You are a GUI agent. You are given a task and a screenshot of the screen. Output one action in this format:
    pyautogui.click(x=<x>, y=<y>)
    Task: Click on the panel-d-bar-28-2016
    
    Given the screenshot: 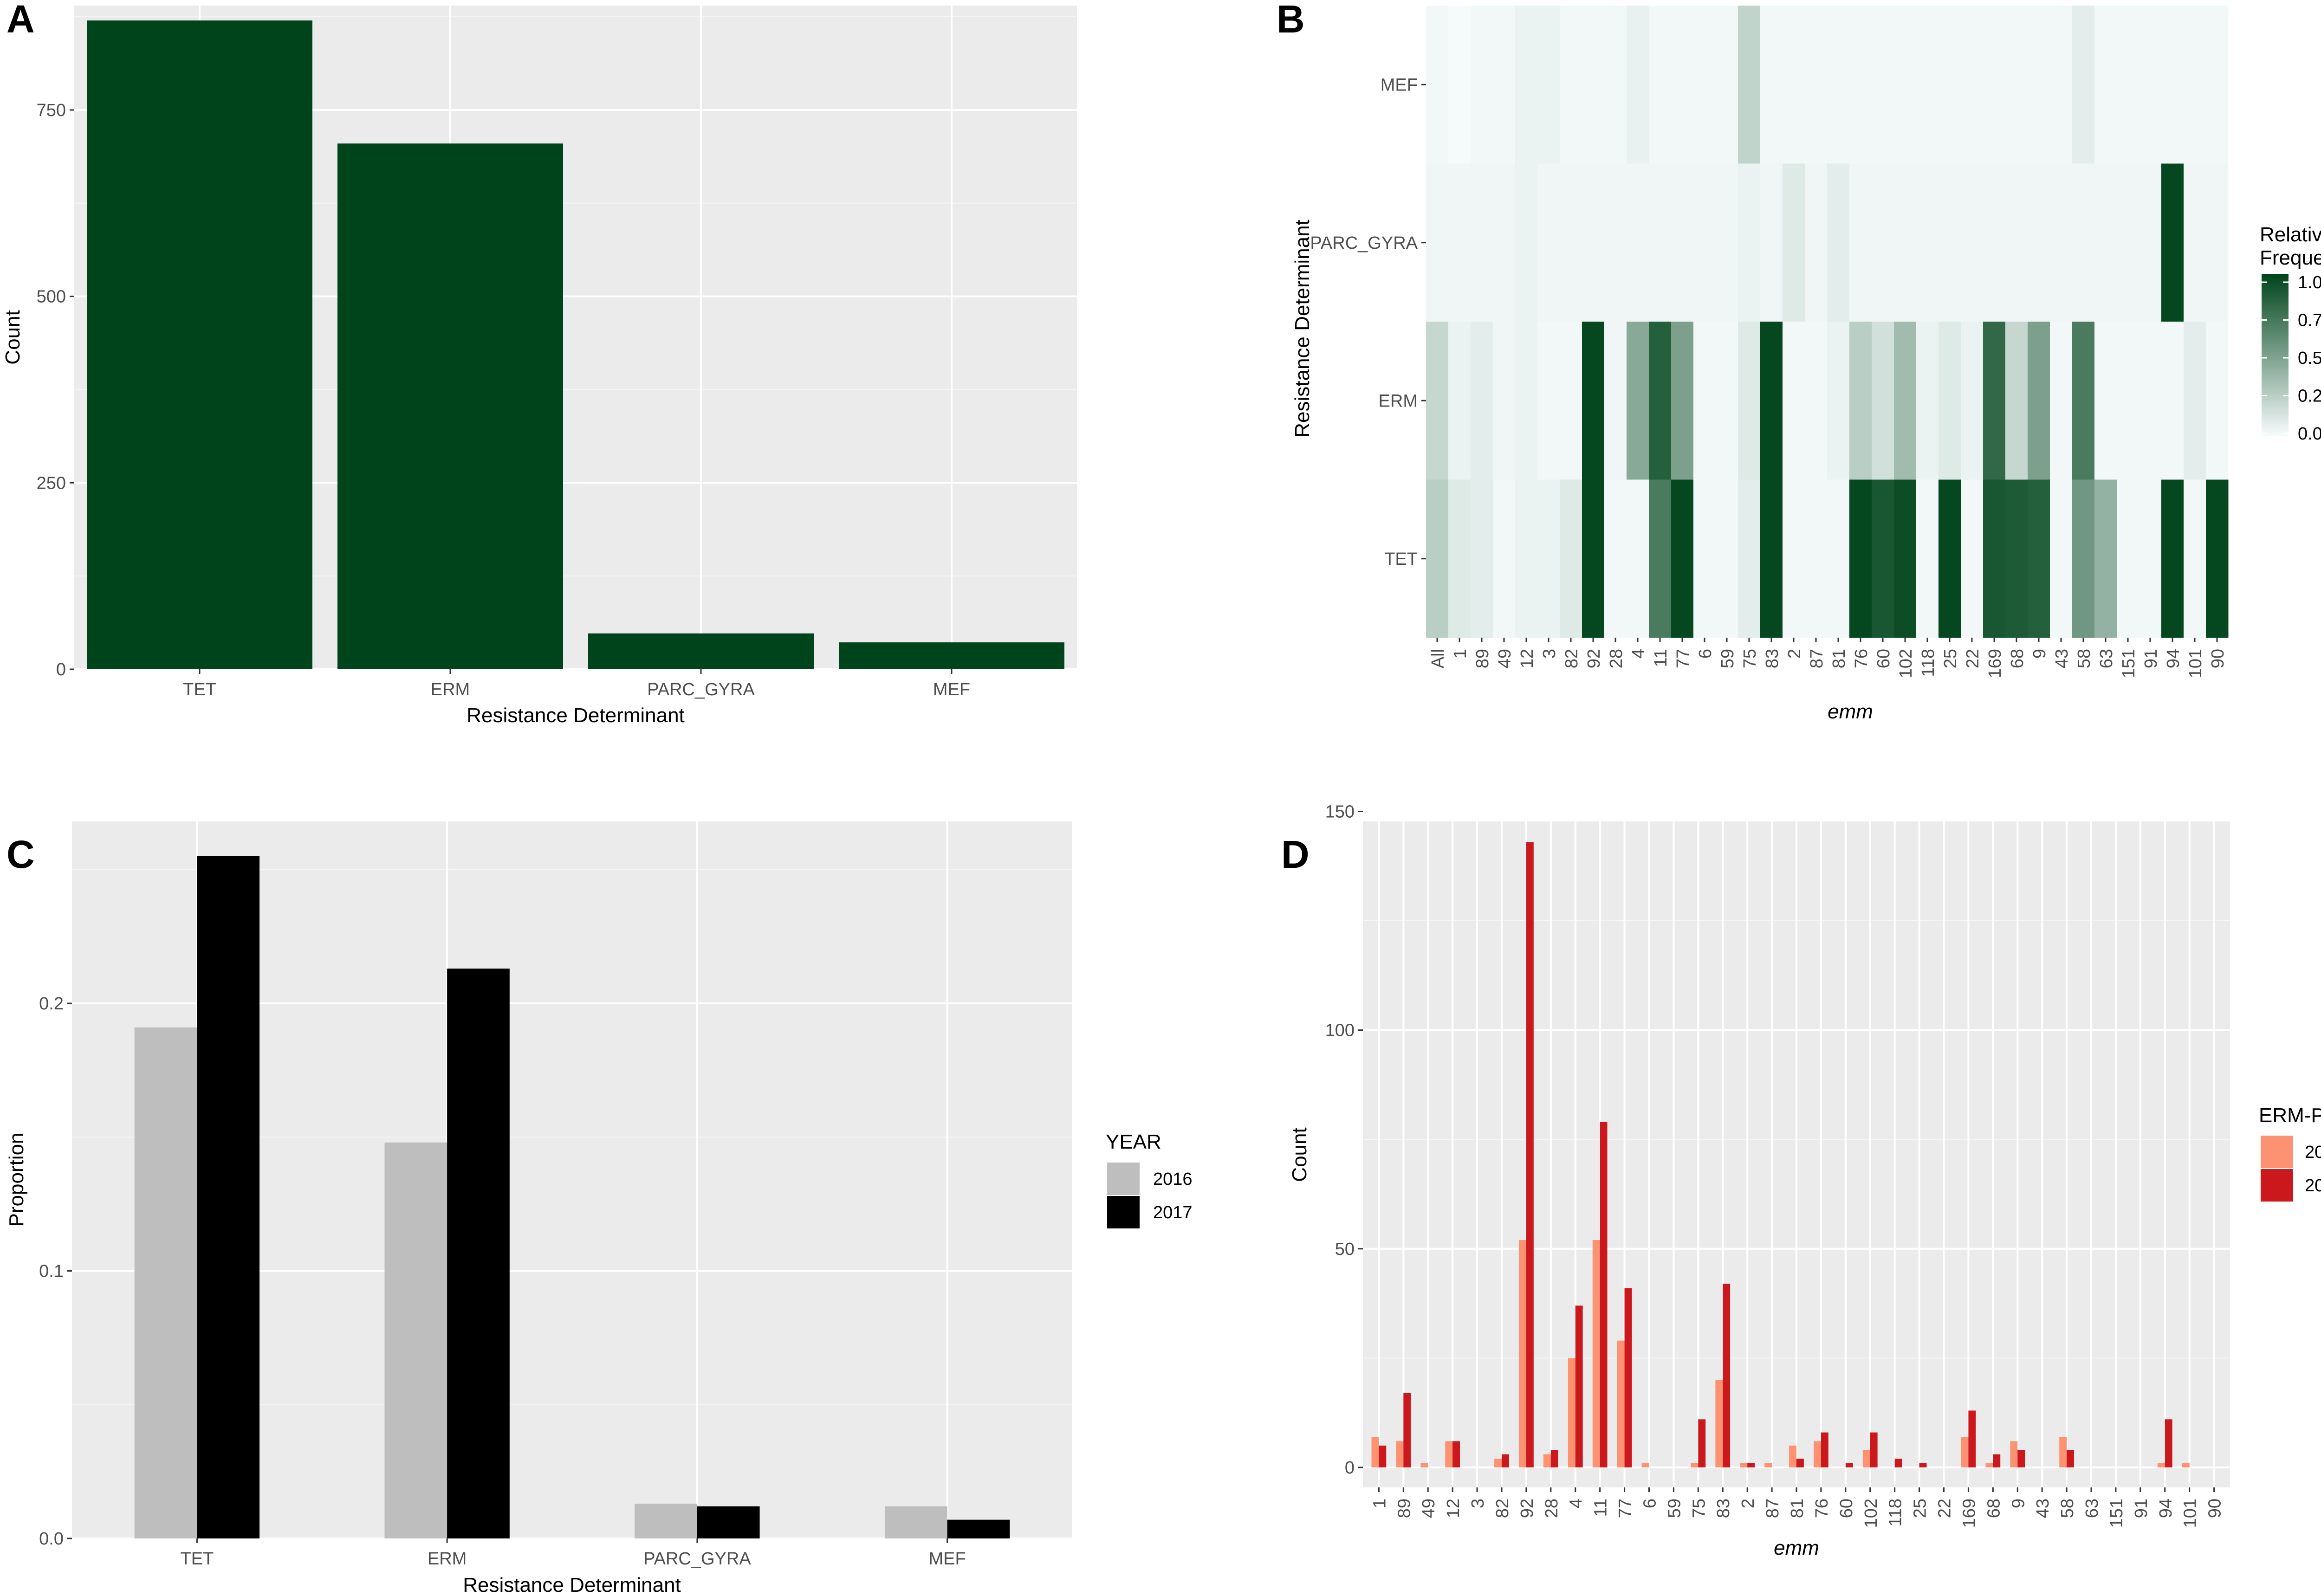 What is the action you would take?
    pyautogui.click(x=1547, y=1460)
    